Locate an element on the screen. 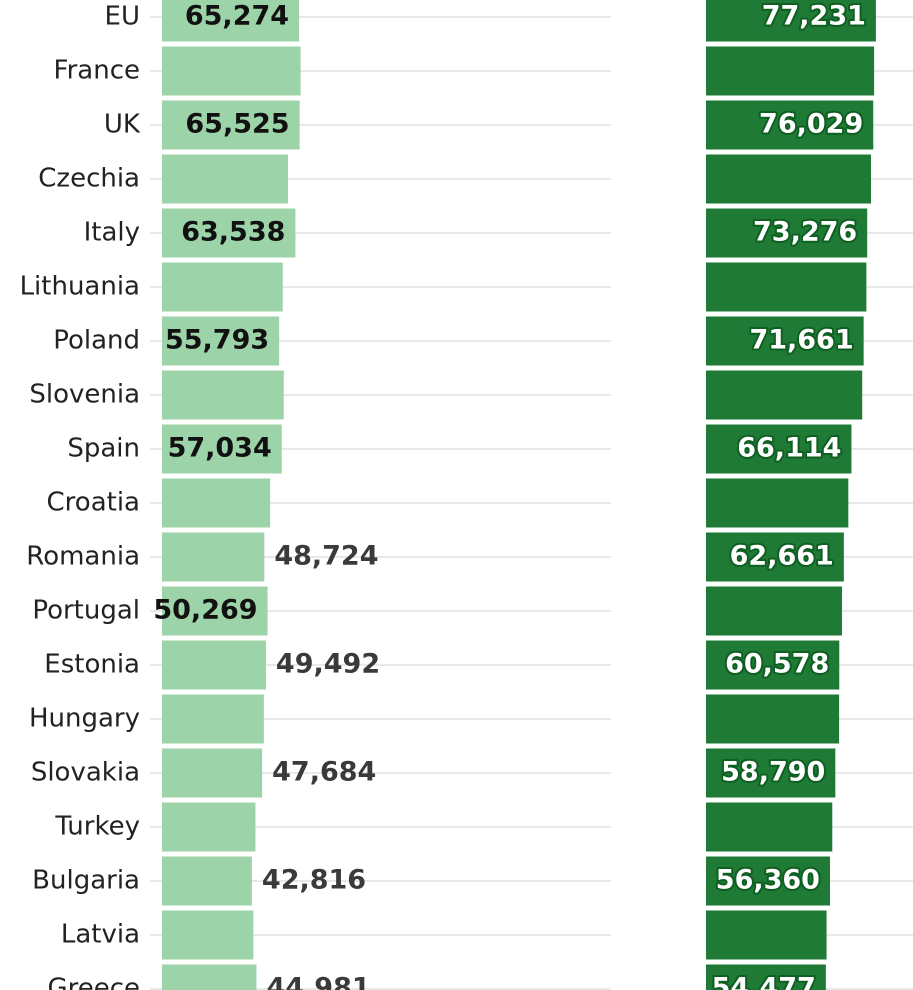 This screenshot has height=990, width=913. bar-series-2-hungary is located at coordinates (773, 719).